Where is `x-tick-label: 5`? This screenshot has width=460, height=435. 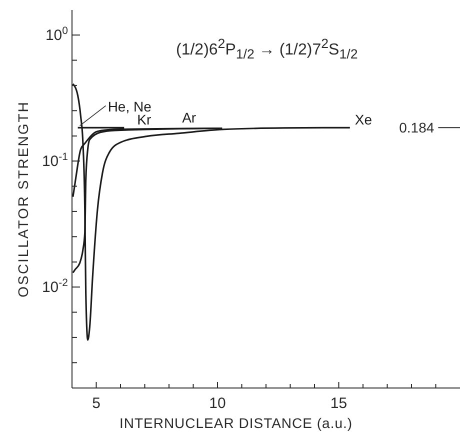 x-tick-label: 5 is located at coordinates (96, 403).